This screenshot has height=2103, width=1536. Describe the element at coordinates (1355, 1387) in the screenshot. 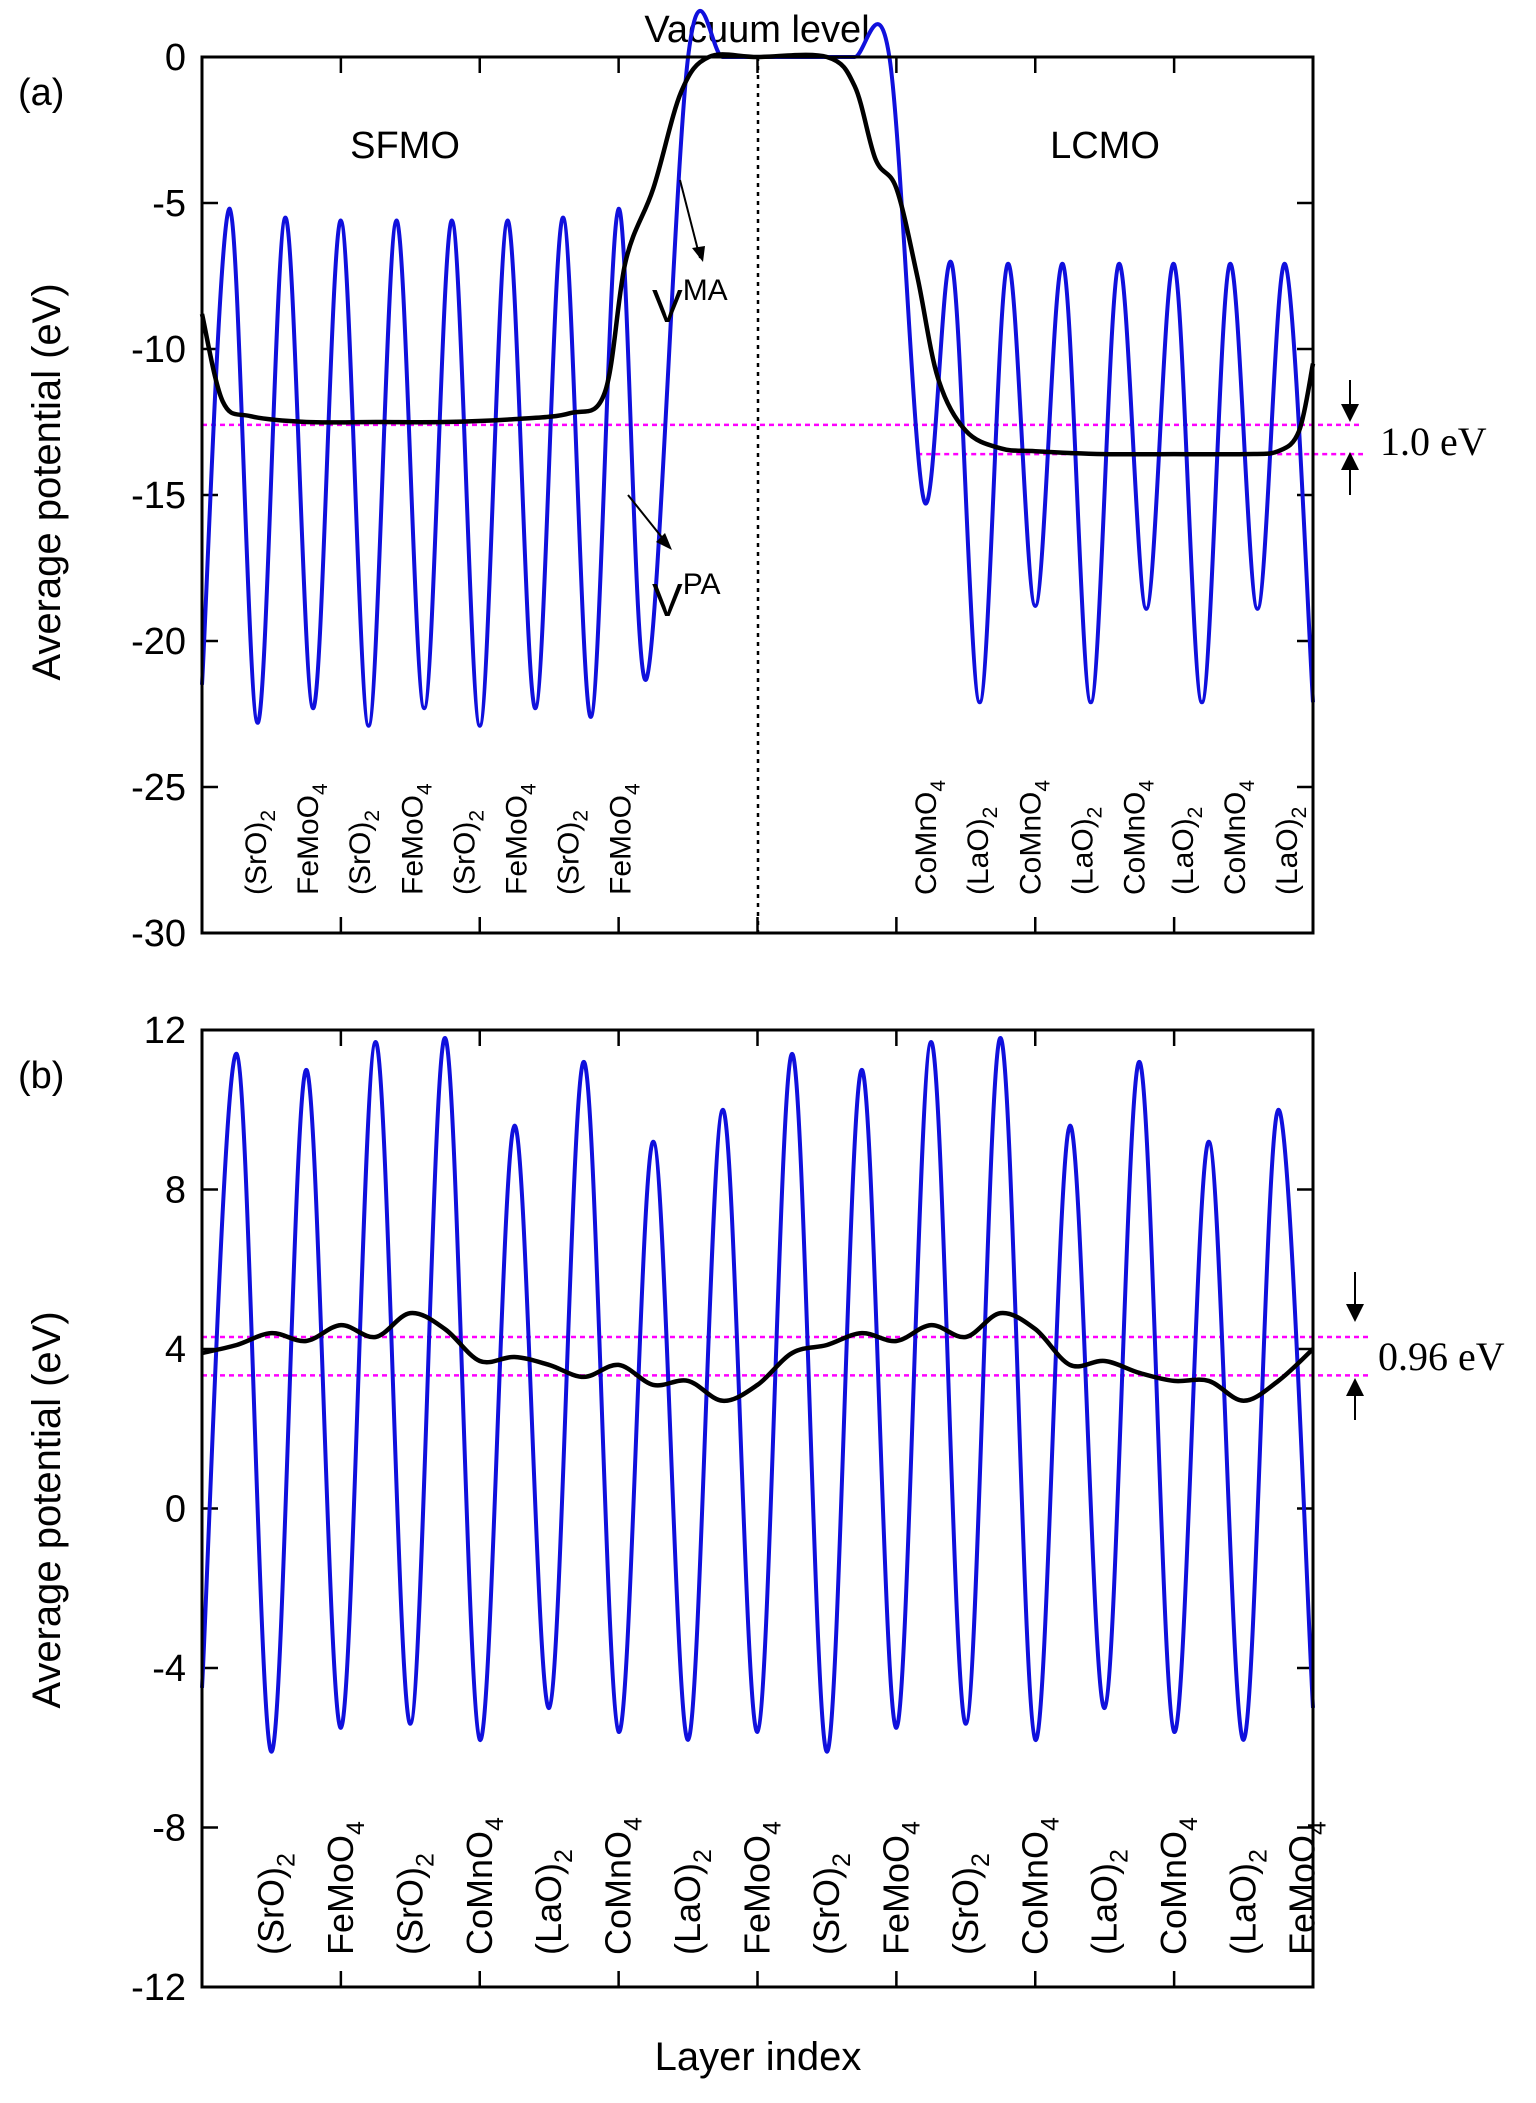

I see `offset-b-arrow-up-head` at that location.